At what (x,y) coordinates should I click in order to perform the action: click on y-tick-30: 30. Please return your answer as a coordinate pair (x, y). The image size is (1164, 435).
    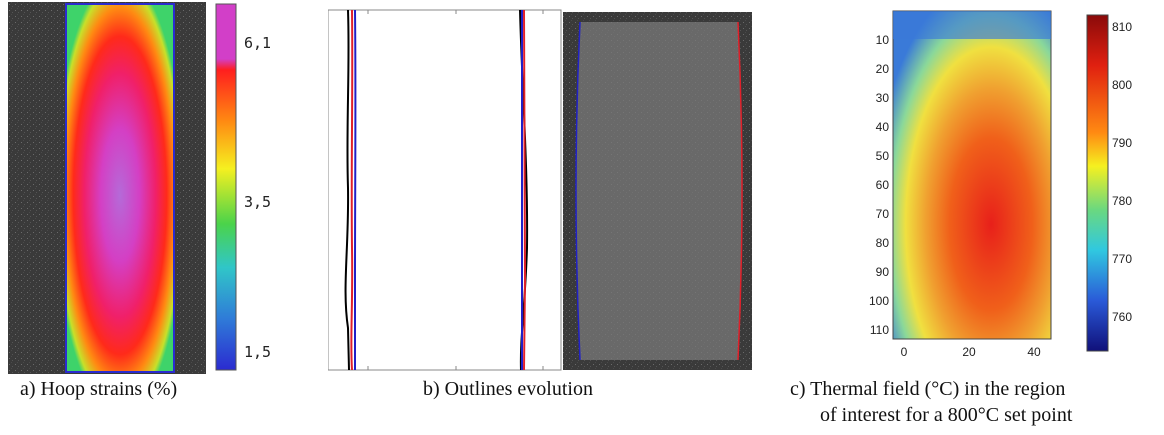
    Looking at the image, I should click on (883, 98).